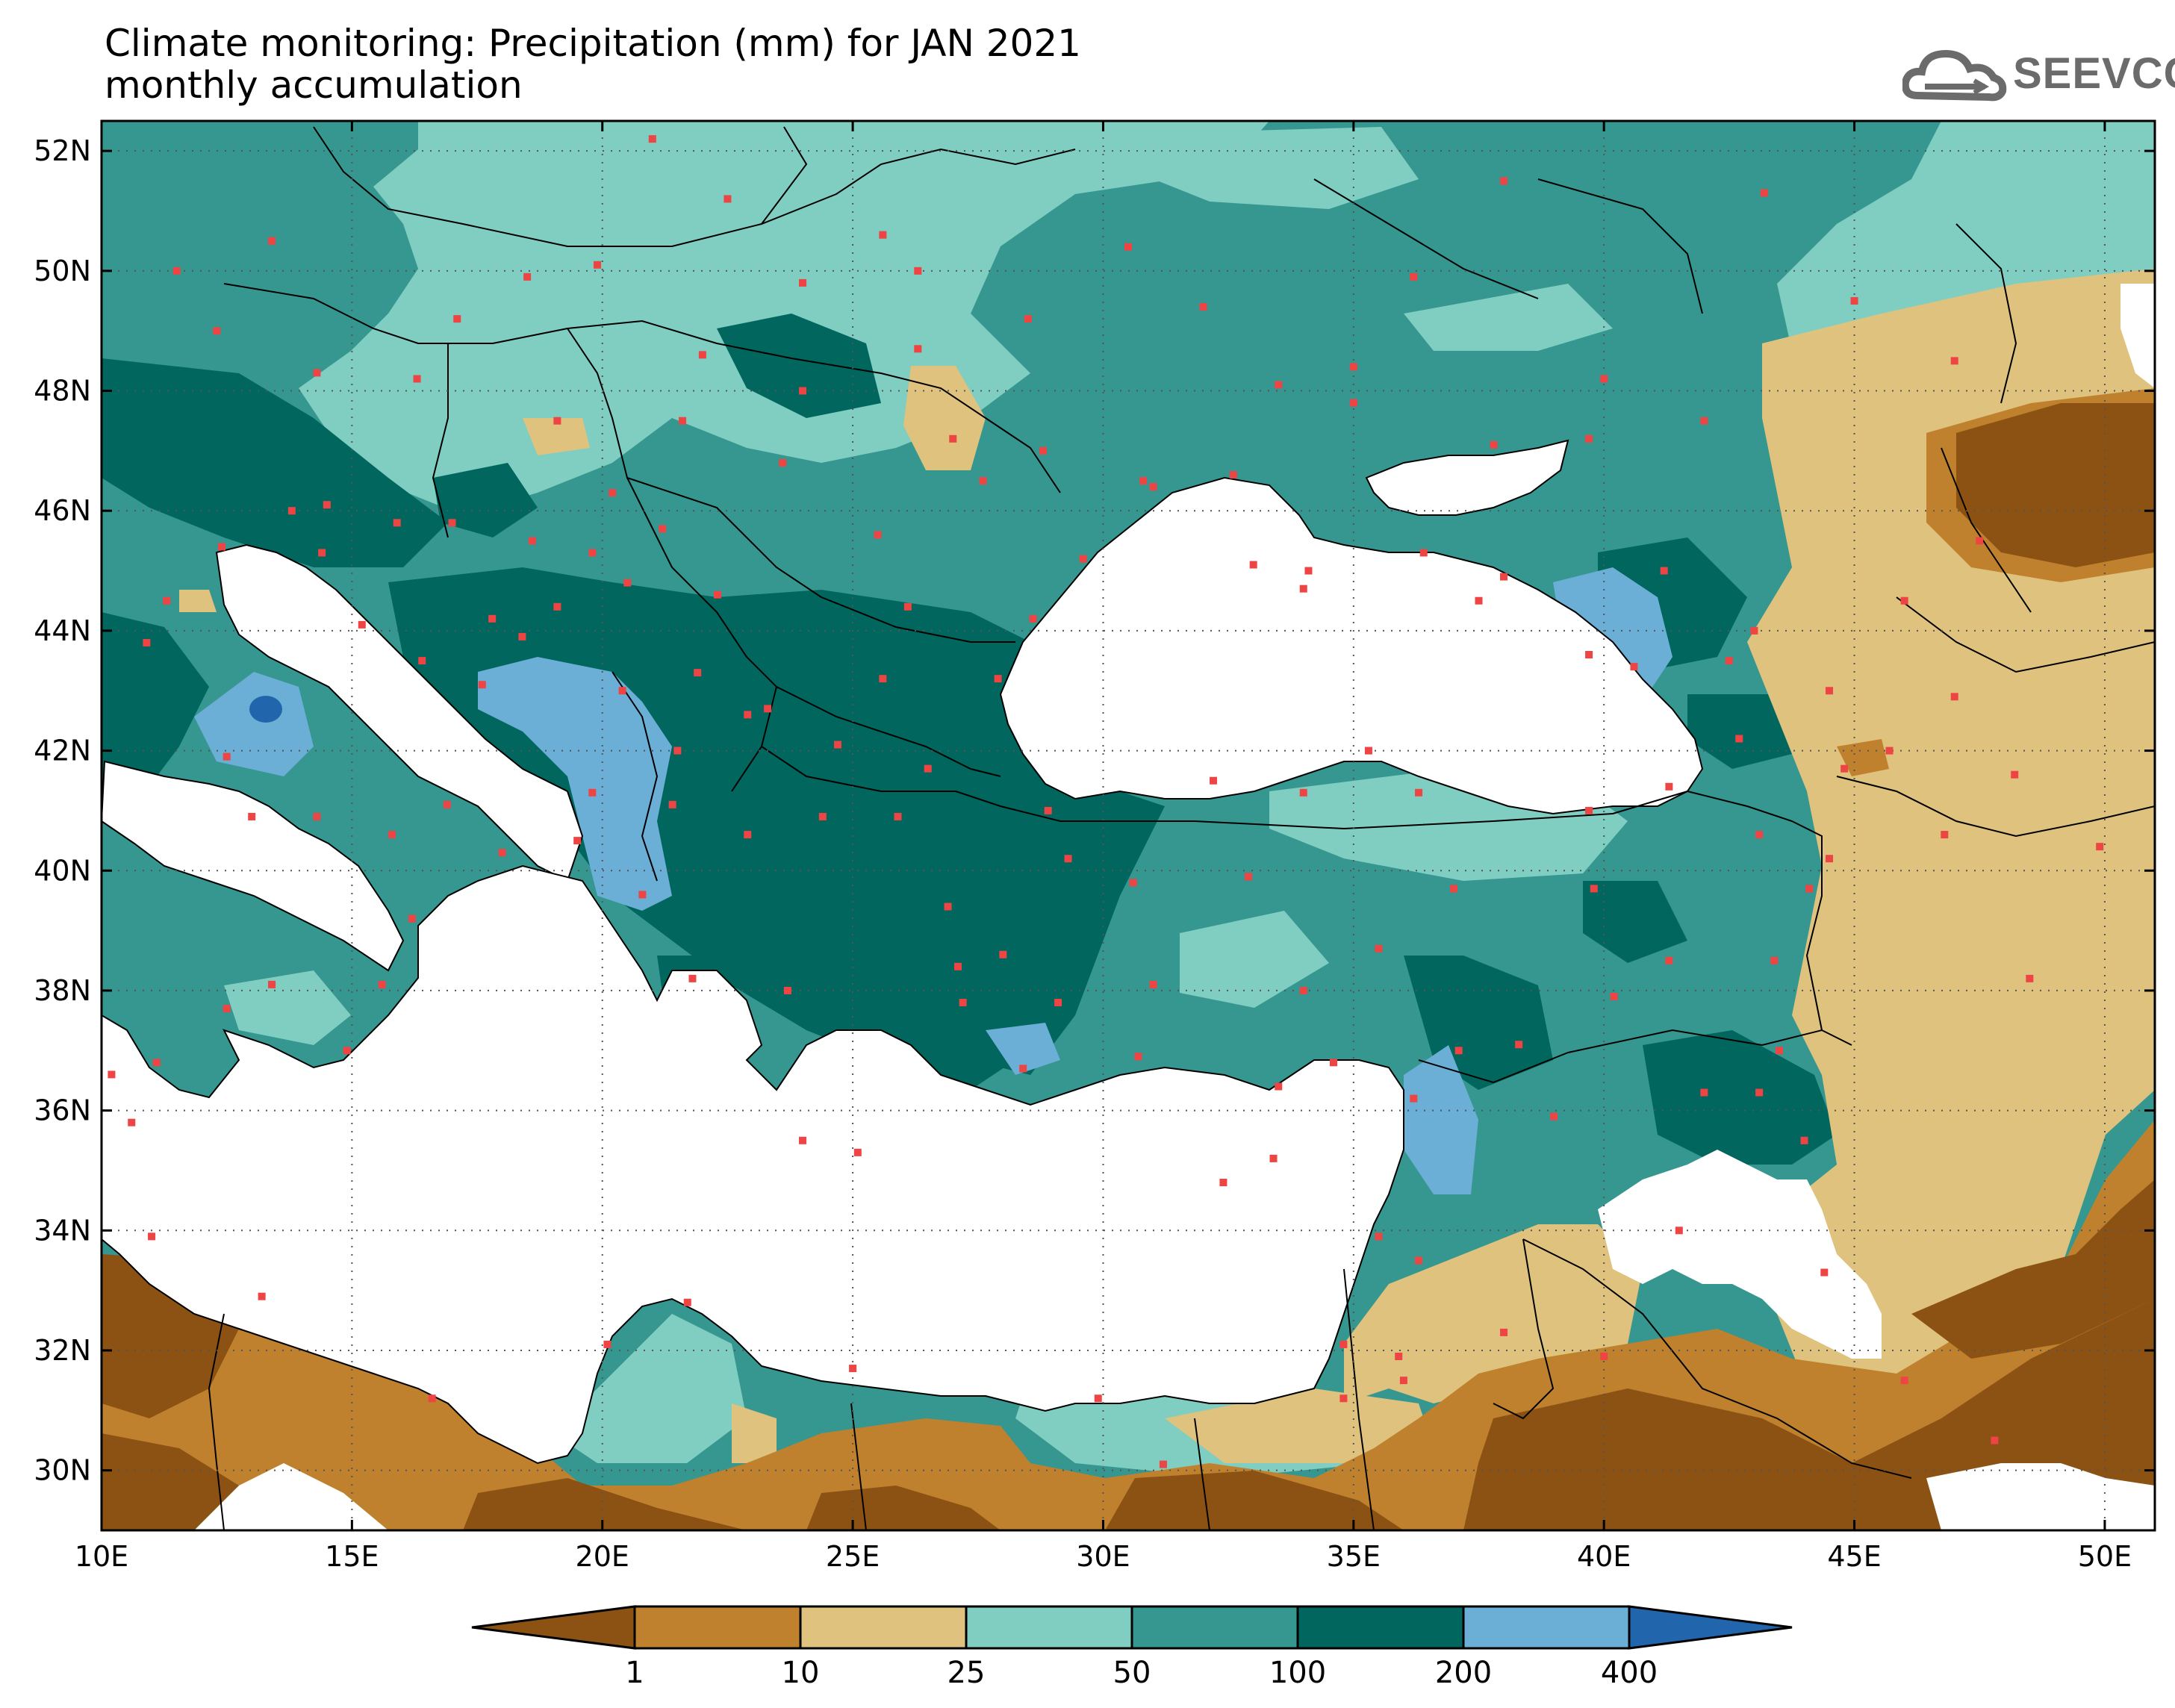  What do you see at coordinates (62, 870) in the screenshot?
I see `y-tick-label: 40N` at bounding box center [62, 870].